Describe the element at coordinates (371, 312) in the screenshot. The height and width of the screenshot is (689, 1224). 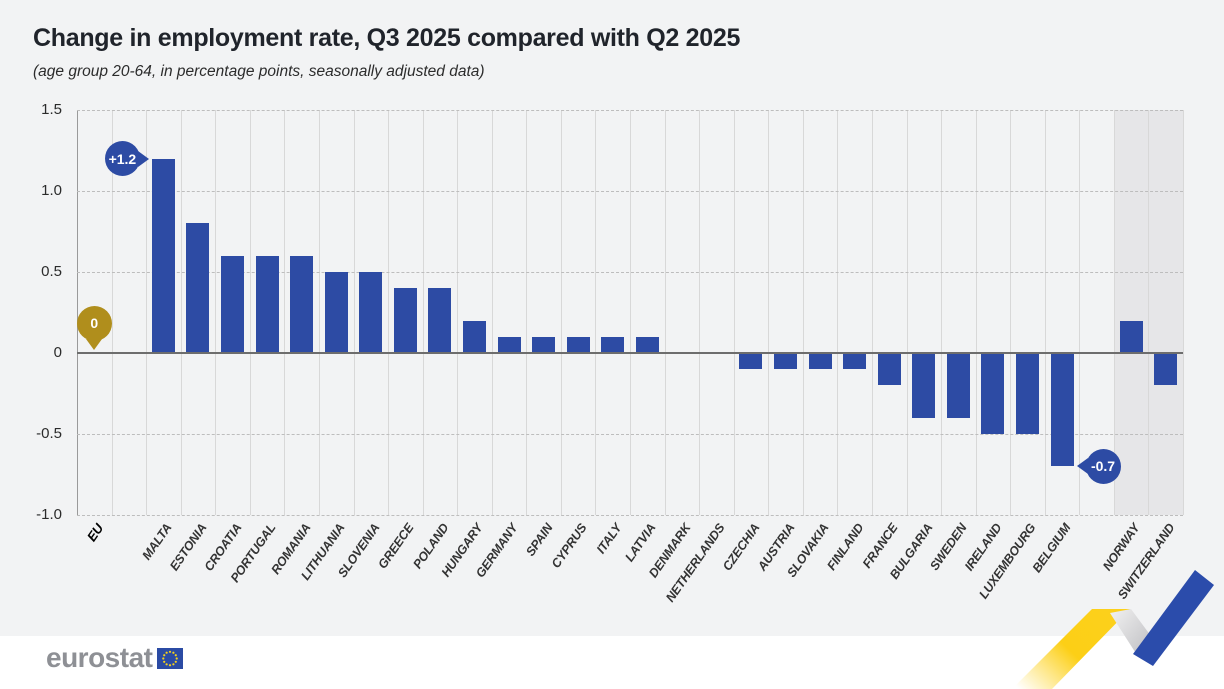
I see `bar-slovenia` at that location.